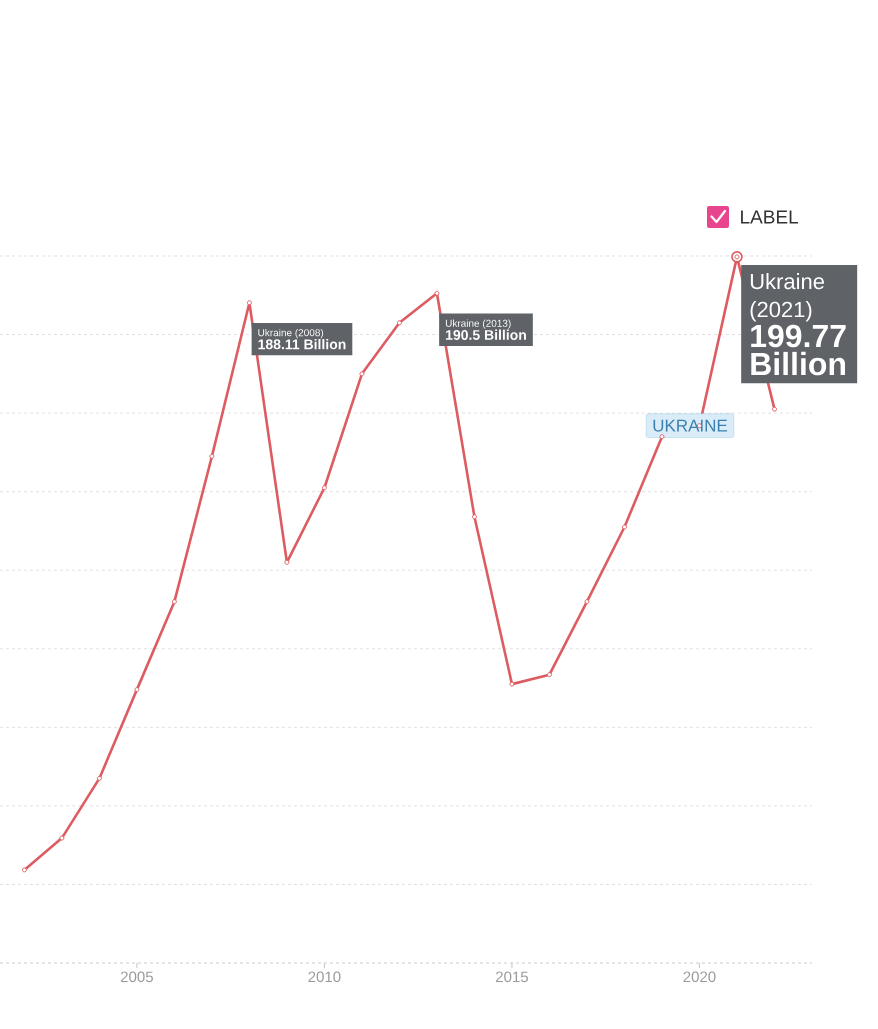 Image resolution: width=878 pixels, height=1029 pixels. I want to click on x-tick-label: 2015, so click(512, 977).